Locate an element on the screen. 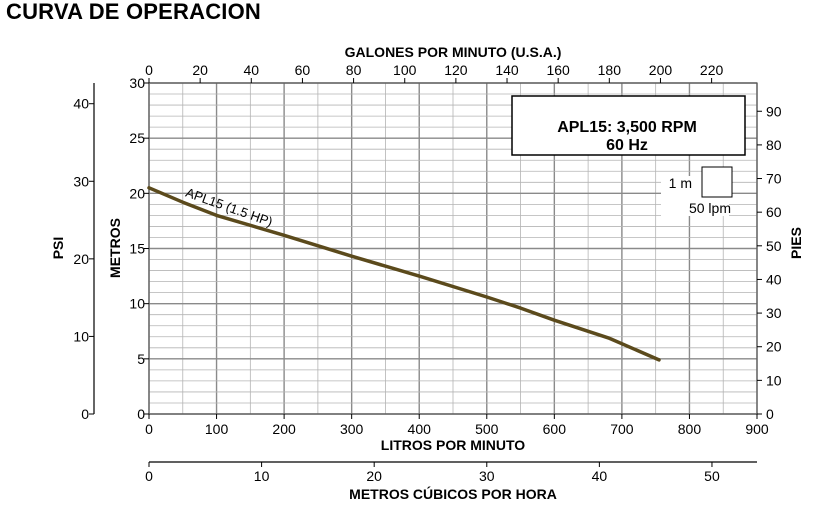 Image resolution: width=822 pixels, height=506 pixels. y-right-tick-label: 10 is located at coordinates (774, 380).